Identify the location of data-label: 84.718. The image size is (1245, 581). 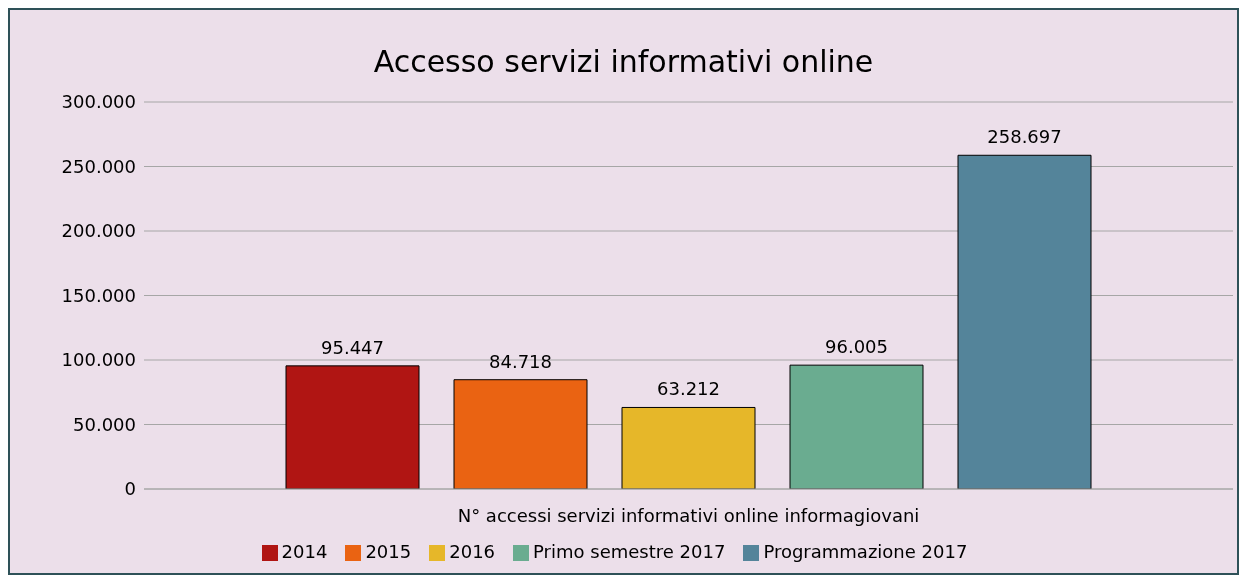
(520, 361).